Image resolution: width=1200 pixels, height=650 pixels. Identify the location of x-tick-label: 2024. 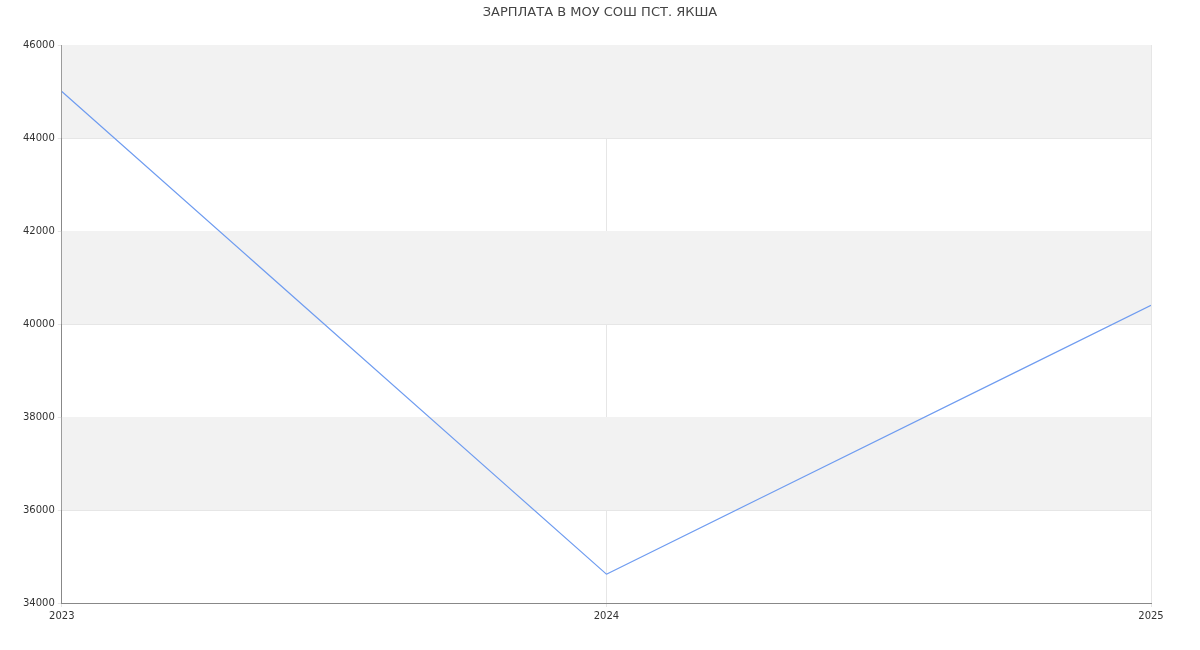
(606, 615).